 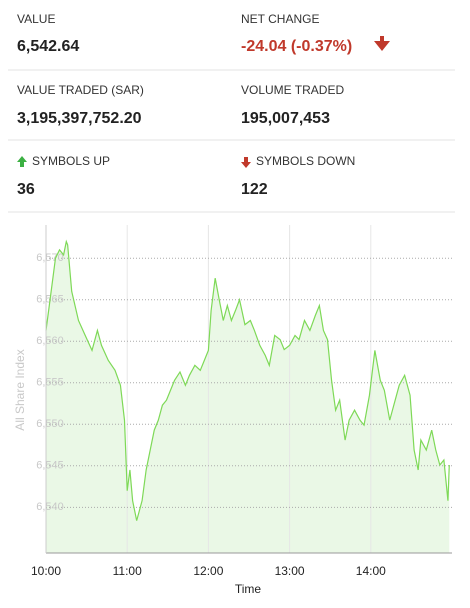 I want to click on x-tick-label: 13:00, so click(x=290, y=571).